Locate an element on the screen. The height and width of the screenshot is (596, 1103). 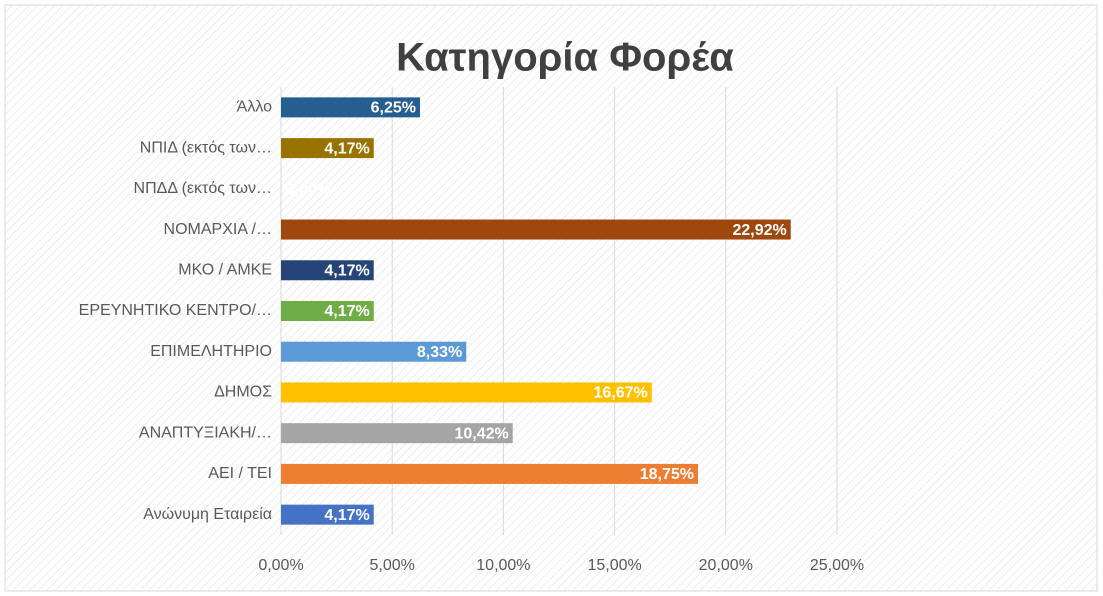
y-tick-label: ΔΗΜΟΣ is located at coordinates (243, 392).